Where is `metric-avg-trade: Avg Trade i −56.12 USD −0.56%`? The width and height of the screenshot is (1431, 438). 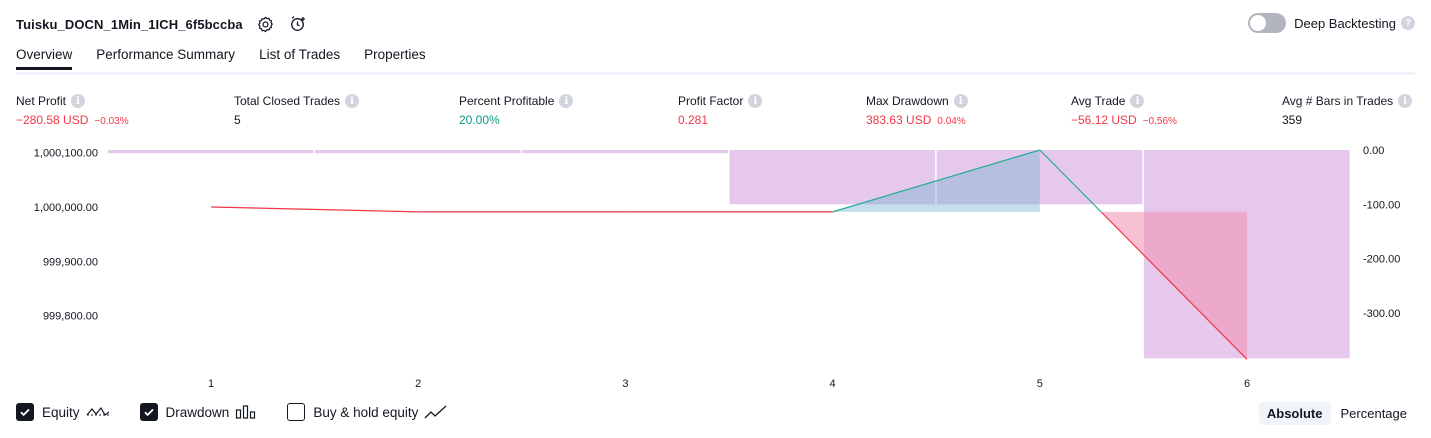 metric-avg-trade: Avg Trade i −56.12 USD −0.56% is located at coordinates (1124, 110).